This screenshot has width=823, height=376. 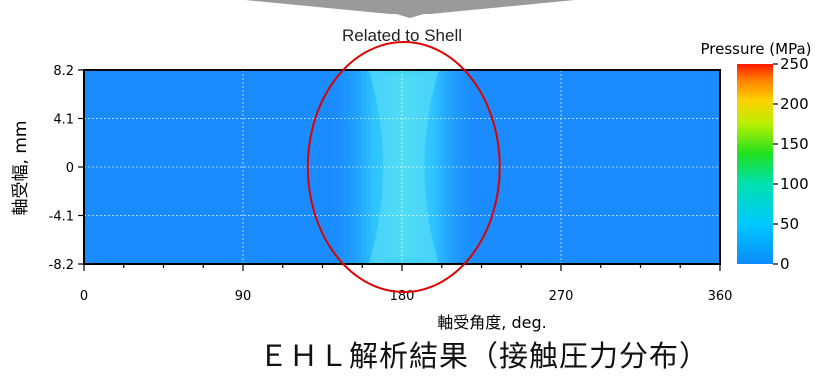 I want to click on colorbar-tick-label: 200, so click(x=794, y=104).